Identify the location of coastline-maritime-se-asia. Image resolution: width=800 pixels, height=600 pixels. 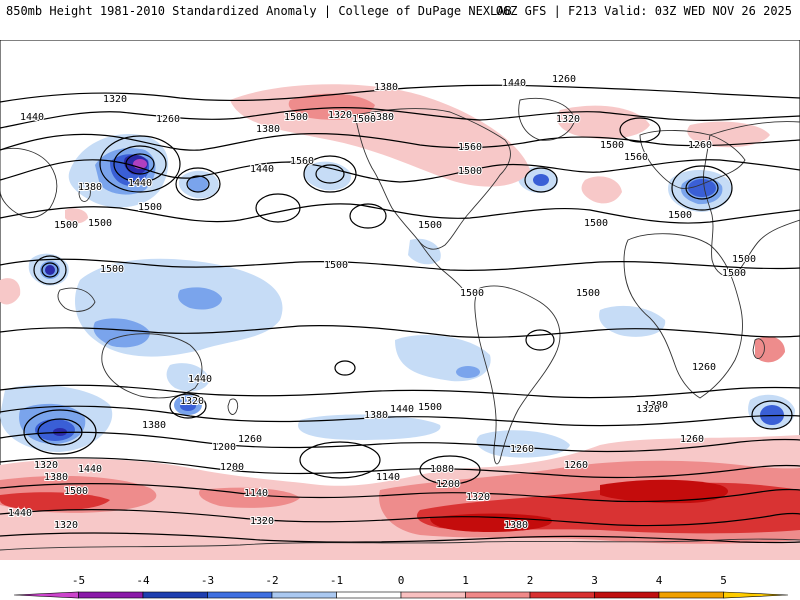
(76, 299).